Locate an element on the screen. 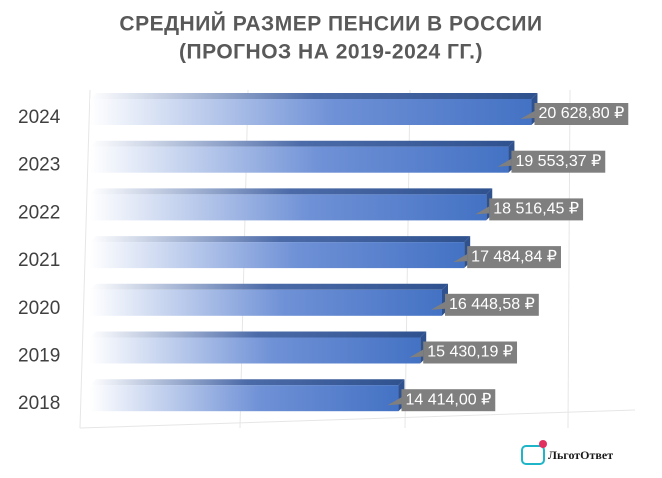  value-label: 15 430,19 ₽ is located at coordinates (470, 352).